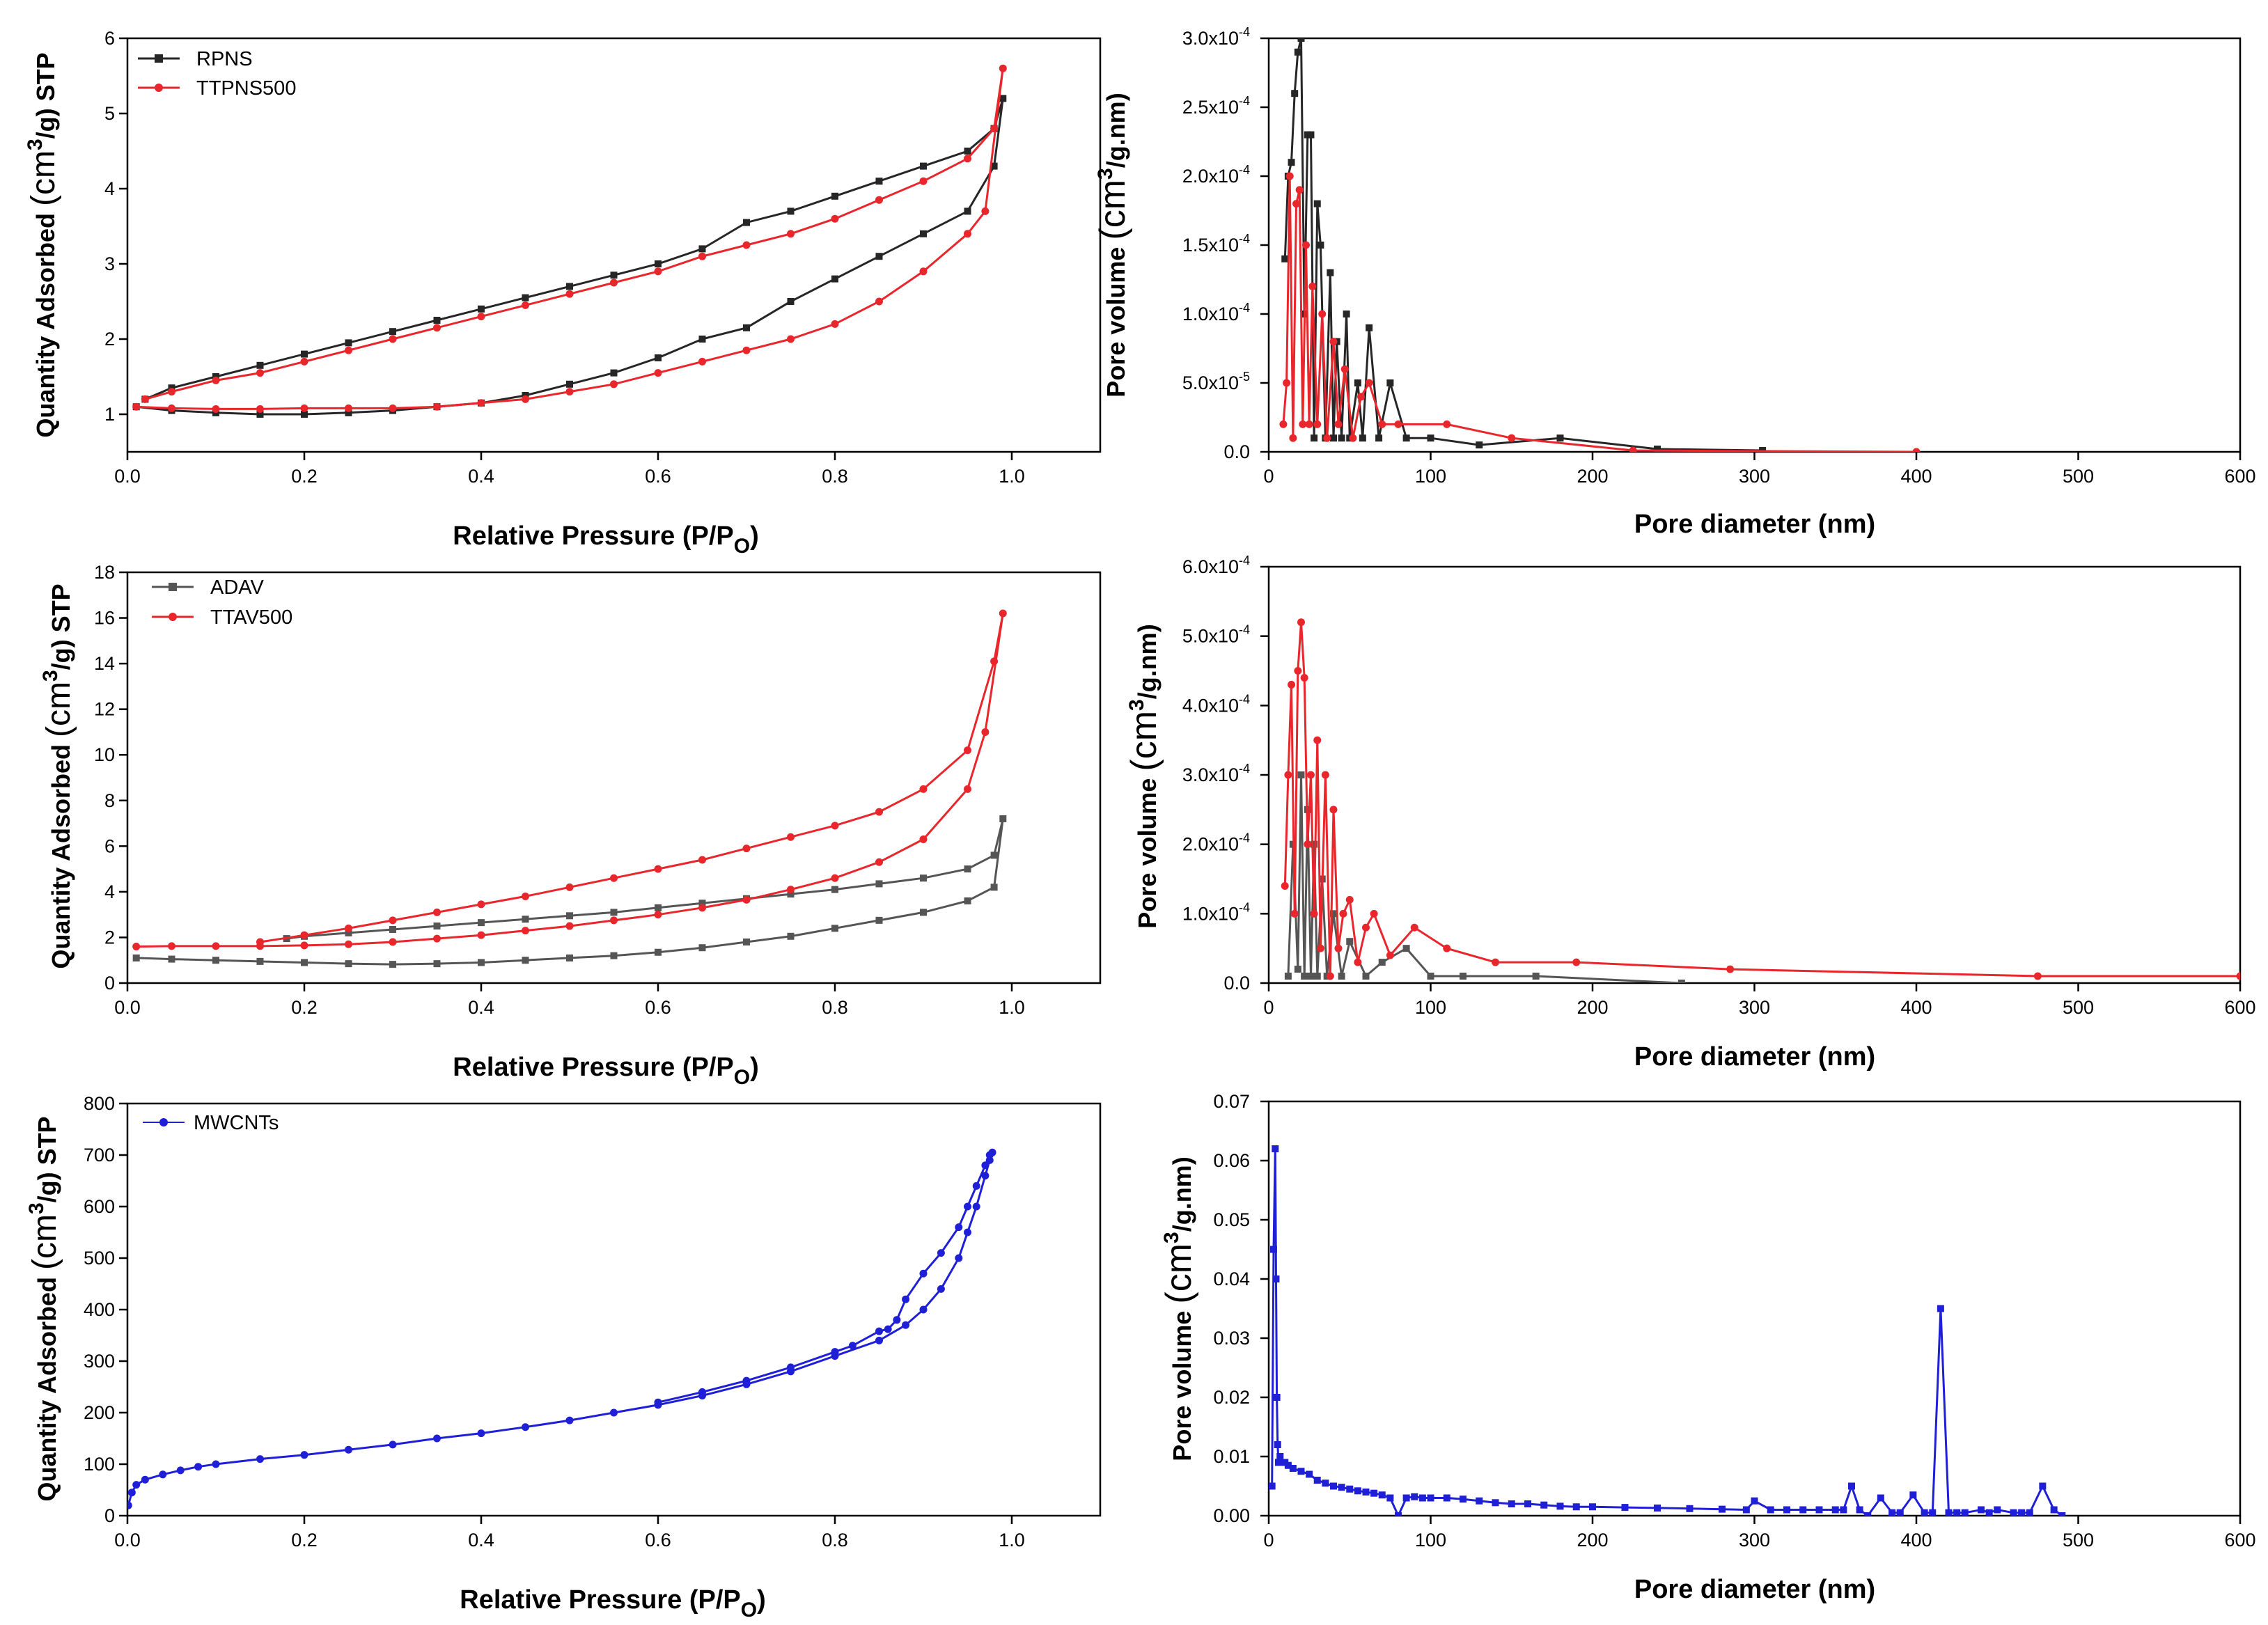  Describe the element at coordinates (2239, 1540) in the screenshot. I see `x-tick-label: 600` at that location.